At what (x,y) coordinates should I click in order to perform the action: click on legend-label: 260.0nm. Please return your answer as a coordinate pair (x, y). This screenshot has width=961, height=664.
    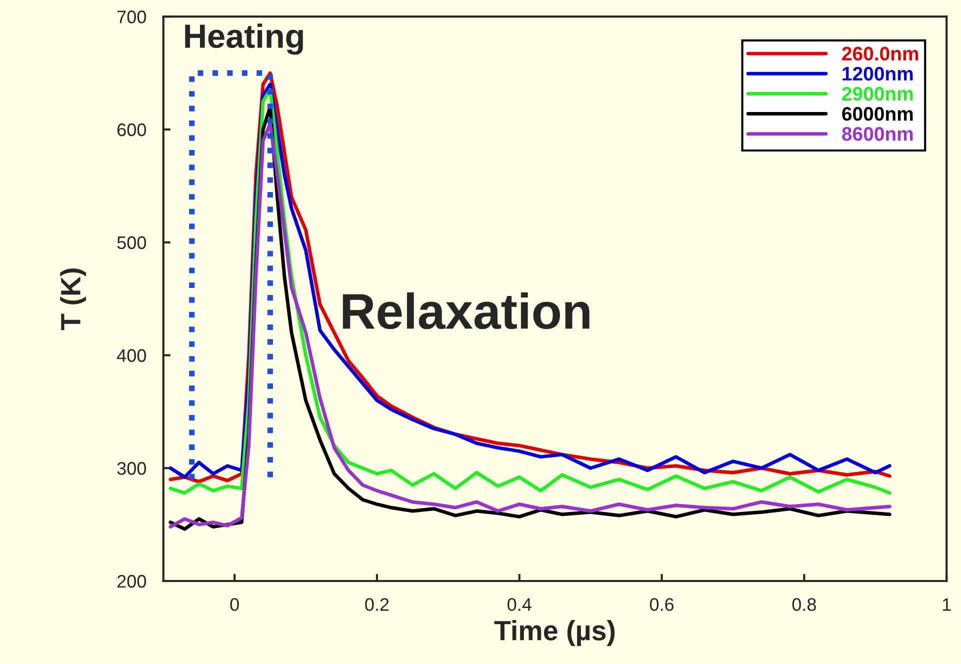
    Looking at the image, I should click on (880, 53).